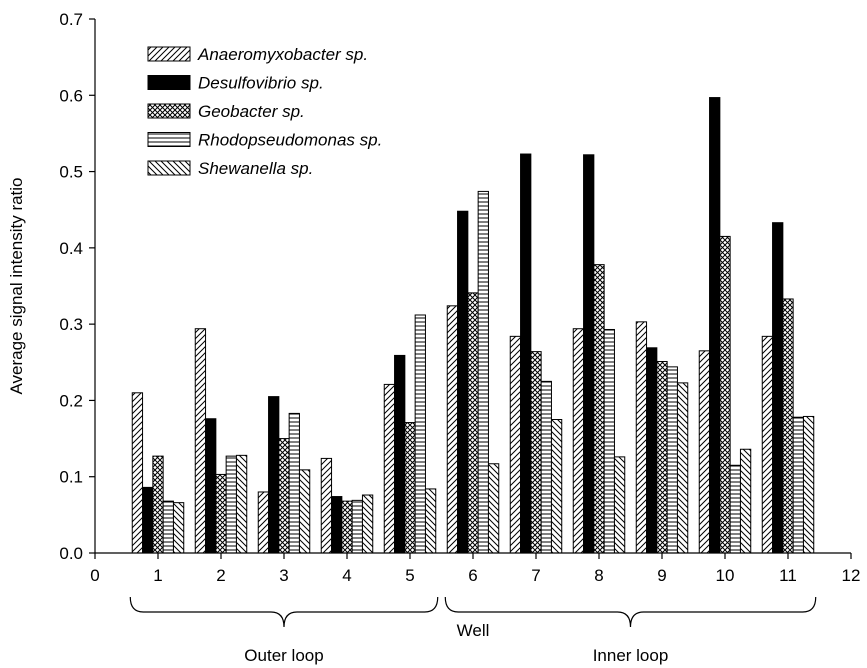  What do you see at coordinates (251, 111) in the screenshot?
I see `legend-label: Geobacter sp.` at bounding box center [251, 111].